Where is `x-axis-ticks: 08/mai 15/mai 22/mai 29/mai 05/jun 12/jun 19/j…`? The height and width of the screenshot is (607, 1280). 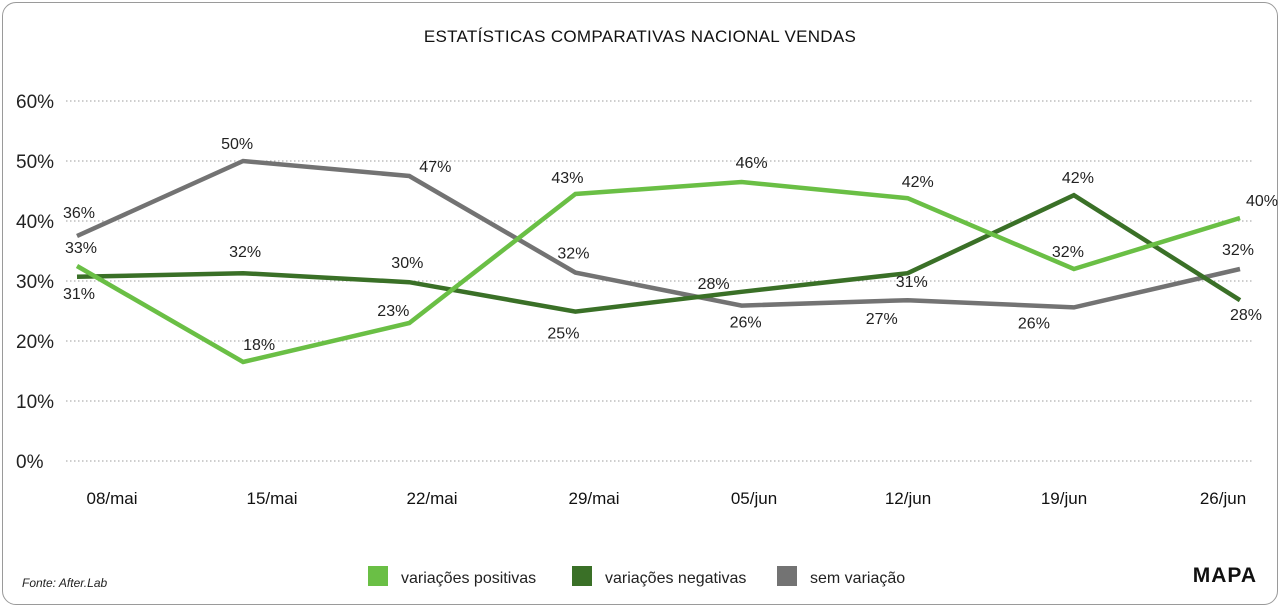 x-axis-ticks: 08/mai 15/mai 22/mai 29/mai 05/jun 12/jun 19/j… is located at coordinates (666, 498).